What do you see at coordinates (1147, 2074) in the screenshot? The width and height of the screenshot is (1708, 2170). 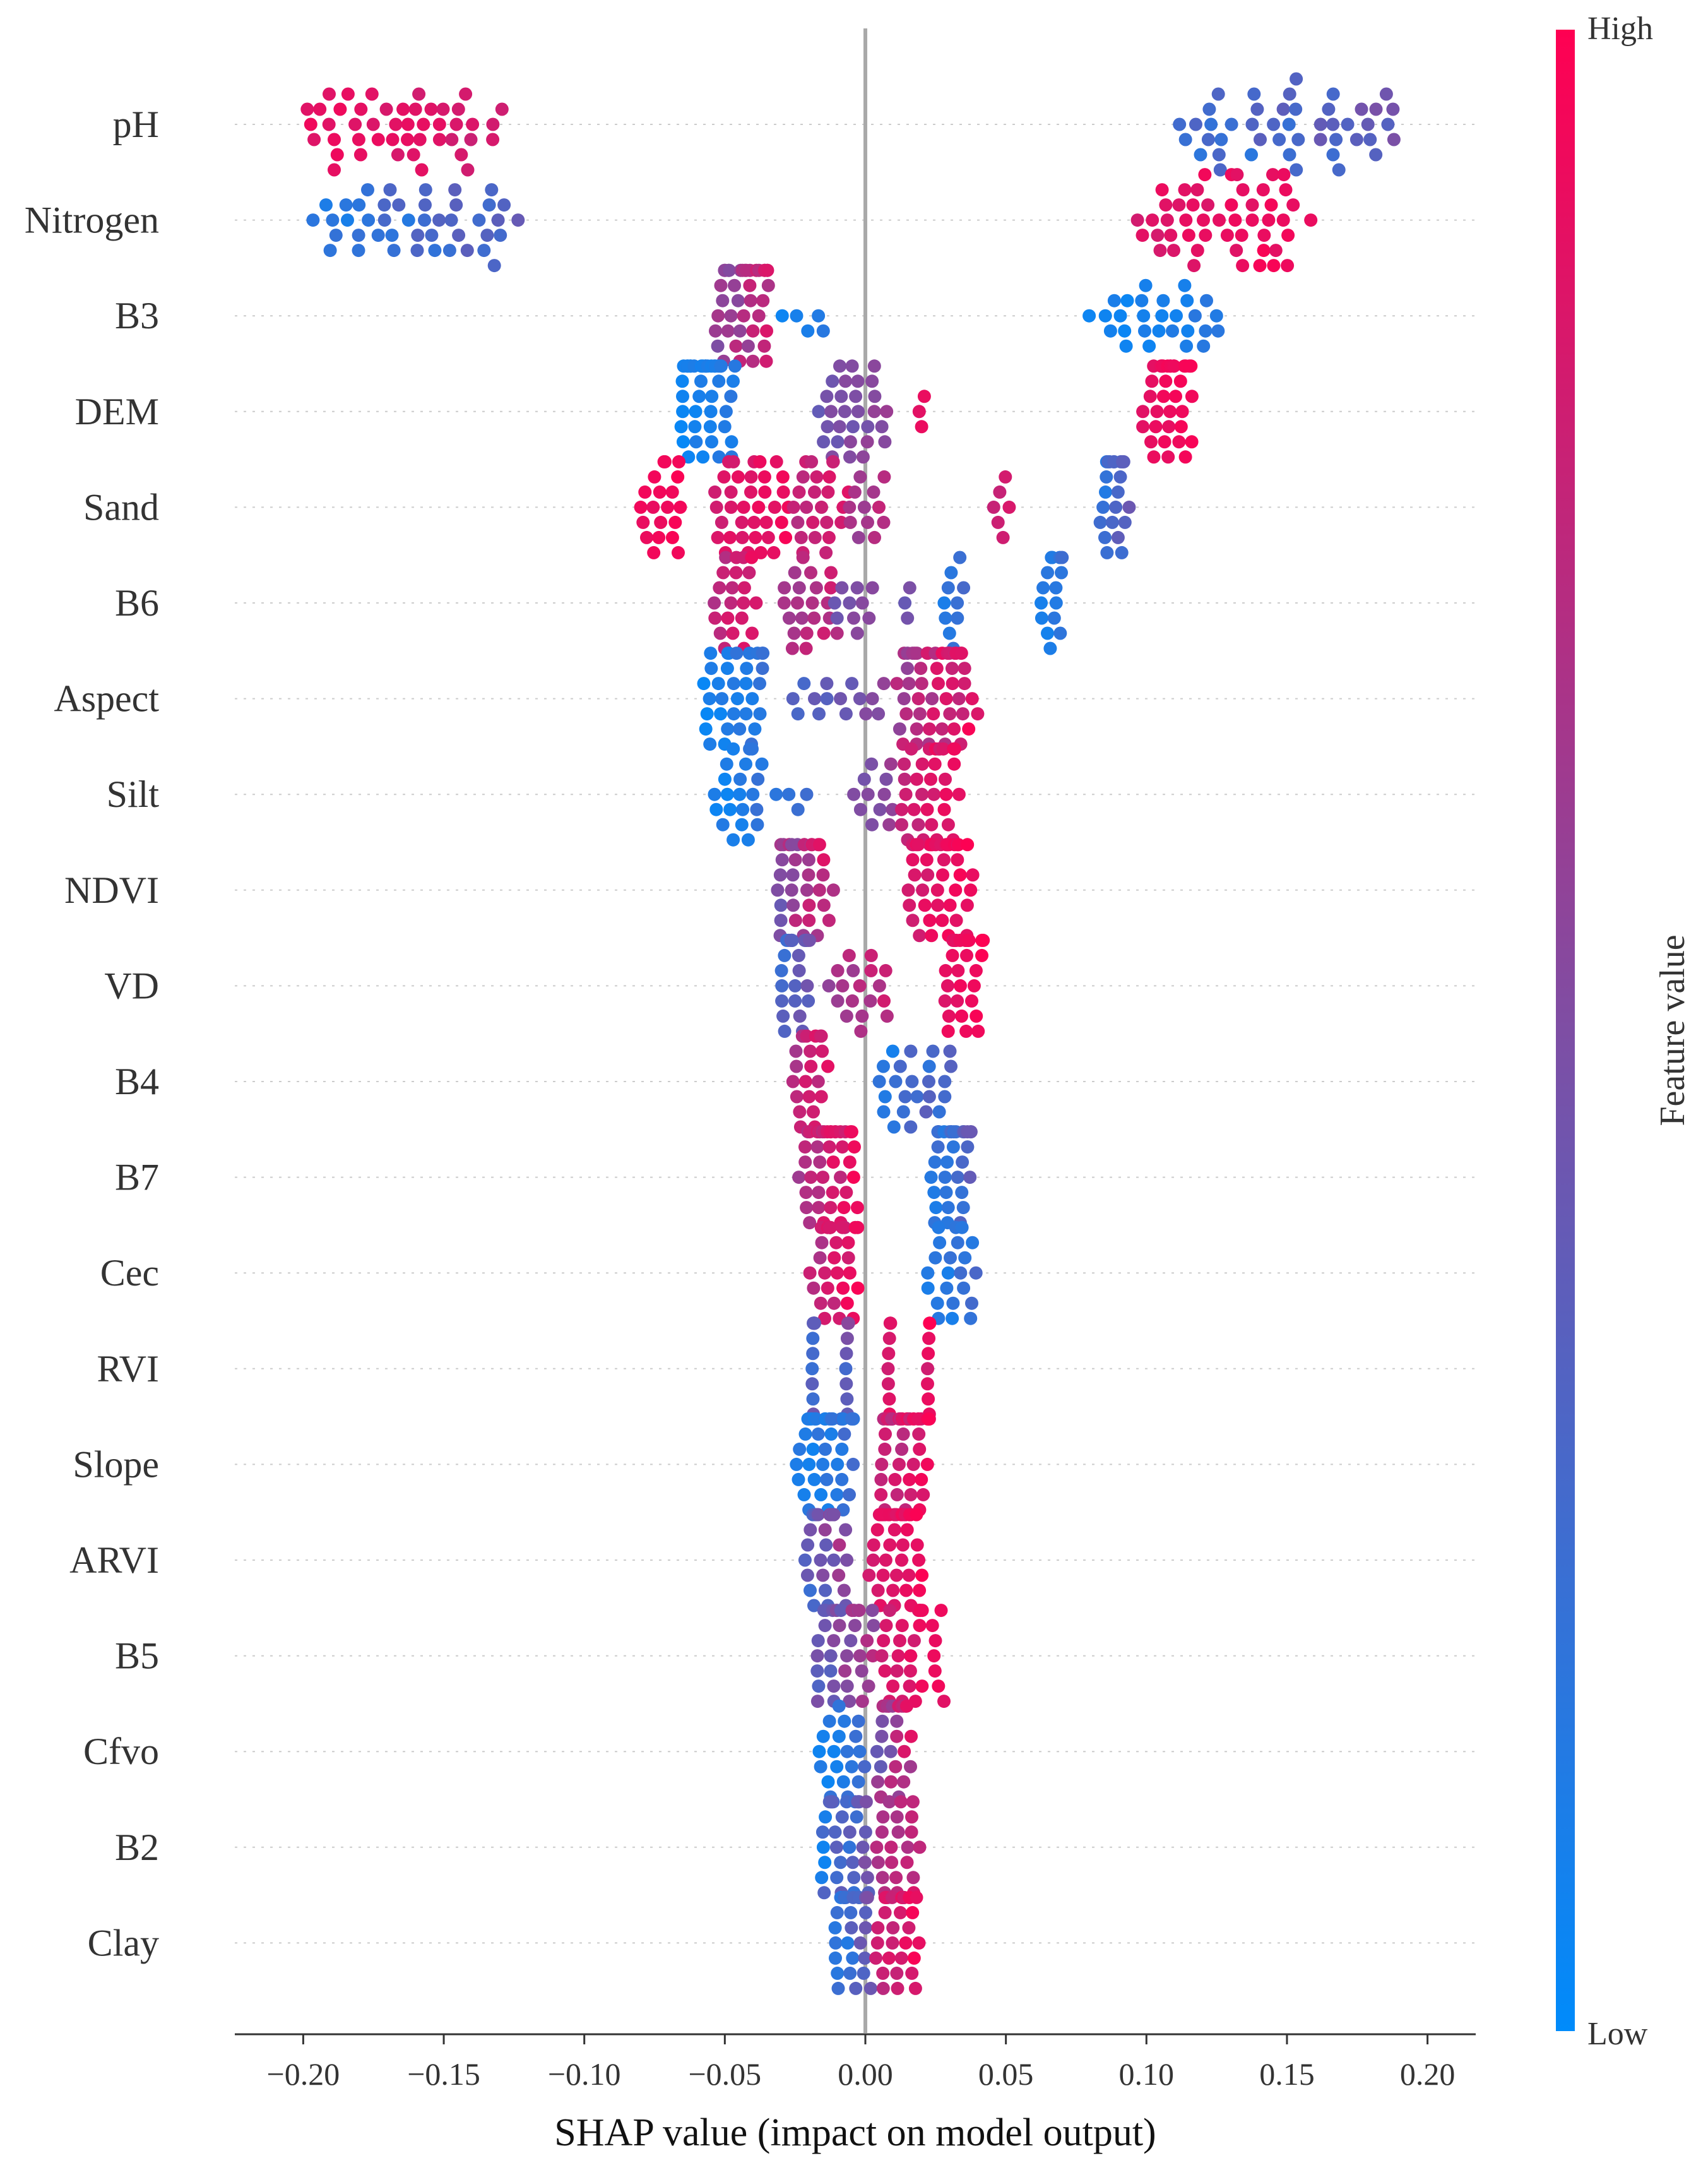 I see `x-tick-label: 0.10` at bounding box center [1147, 2074].